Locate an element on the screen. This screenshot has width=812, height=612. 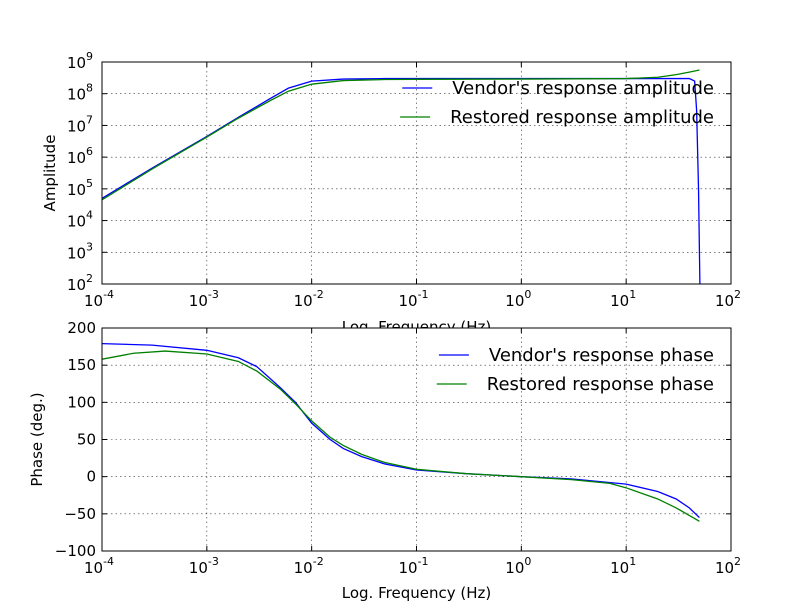
y-tick-label: 0 is located at coordinates (91, 477).